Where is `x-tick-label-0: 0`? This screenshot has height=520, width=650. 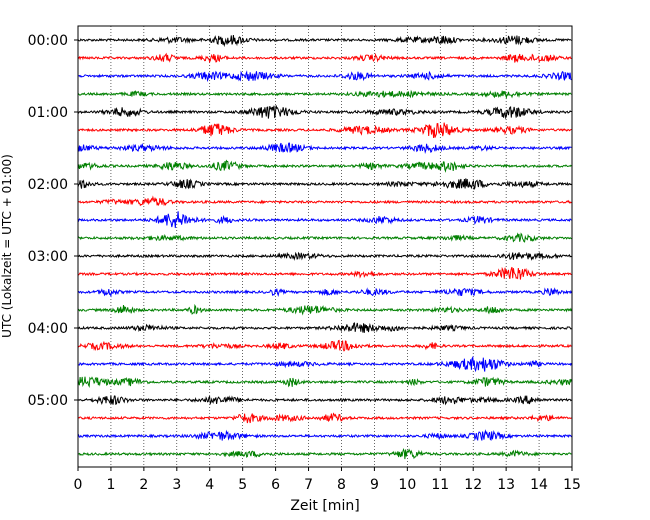
x-tick-label-0: 0 is located at coordinates (78, 485).